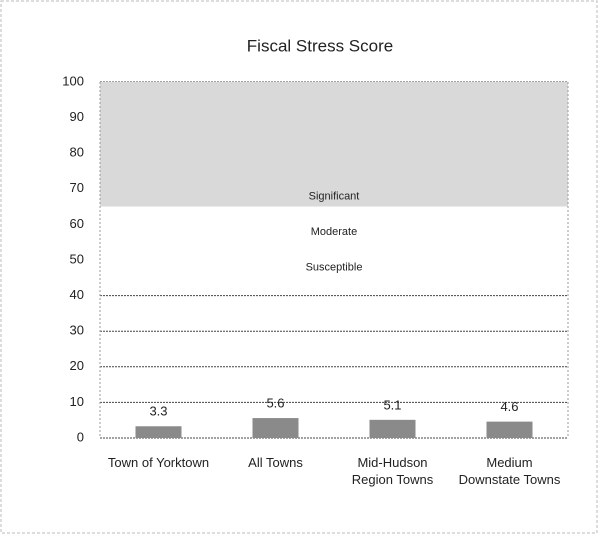 Image resolution: width=598 pixels, height=534 pixels. What do you see at coordinates (80, 436) in the screenshot?
I see `y-tick-label: 0` at bounding box center [80, 436].